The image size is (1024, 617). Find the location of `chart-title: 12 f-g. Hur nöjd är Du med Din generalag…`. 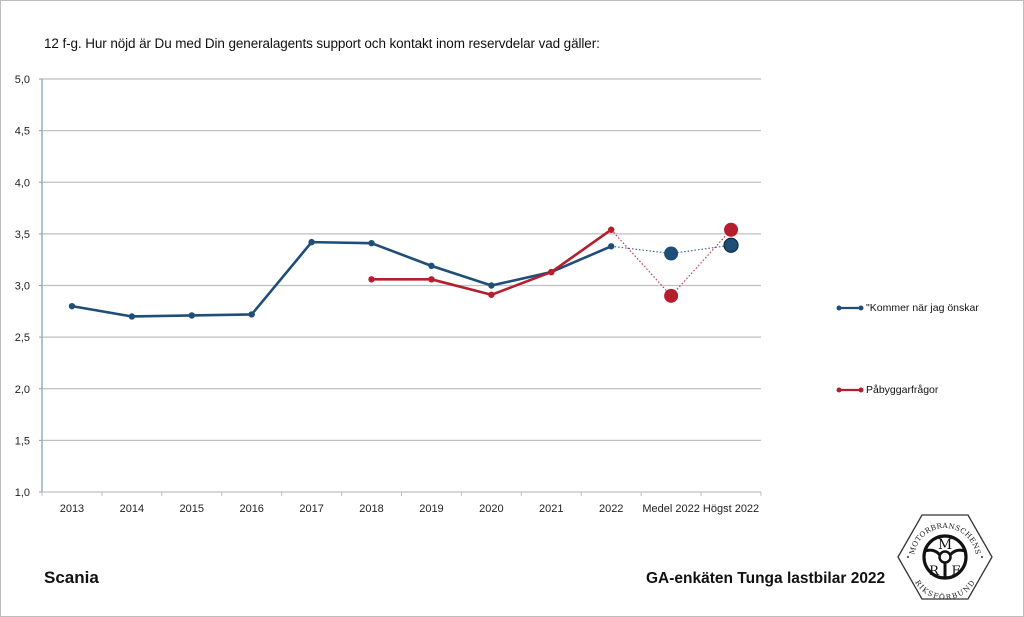

chart-title: 12 f-g. Hur nöjd är Du med Din generalag… is located at coordinates (322, 43).